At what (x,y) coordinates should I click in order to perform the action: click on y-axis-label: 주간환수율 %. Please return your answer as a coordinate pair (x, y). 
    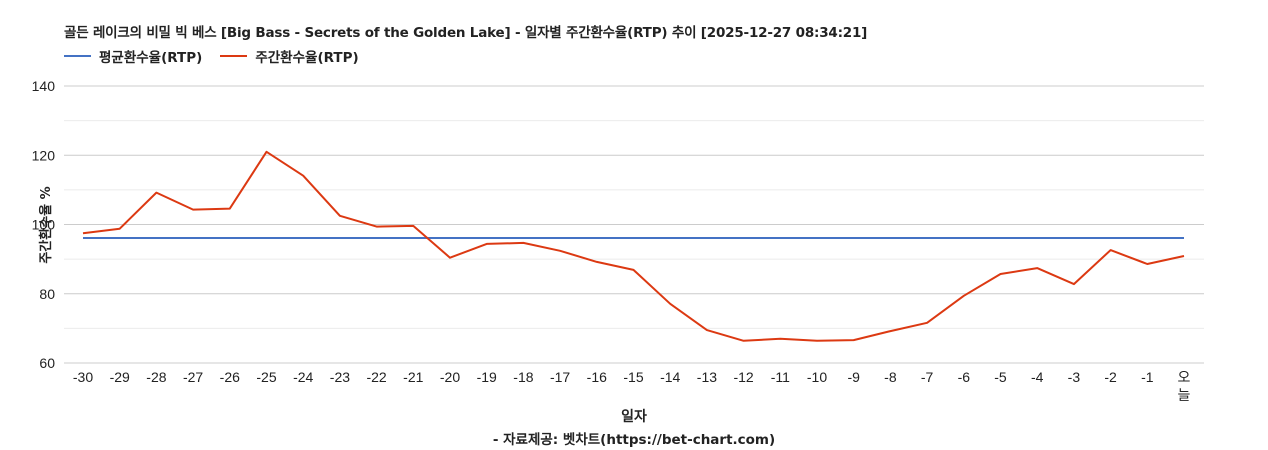
    Looking at the image, I should click on (47, 225).